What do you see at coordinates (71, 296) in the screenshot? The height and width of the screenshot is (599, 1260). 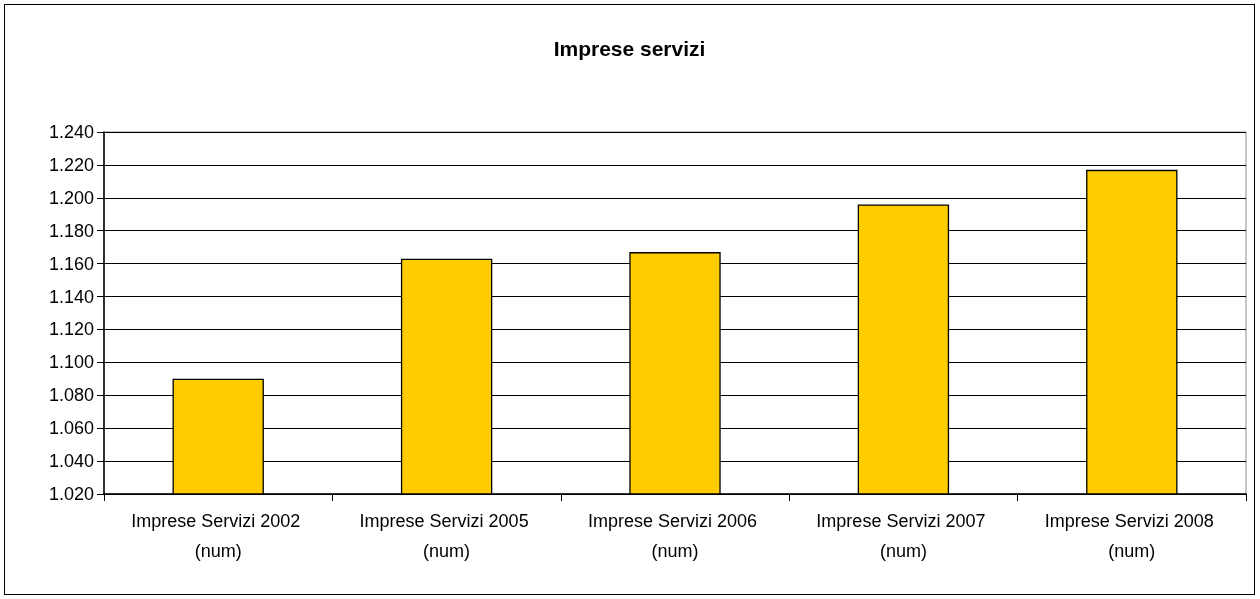 I see `y-tick-label: 1.140` at bounding box center [71, 296].